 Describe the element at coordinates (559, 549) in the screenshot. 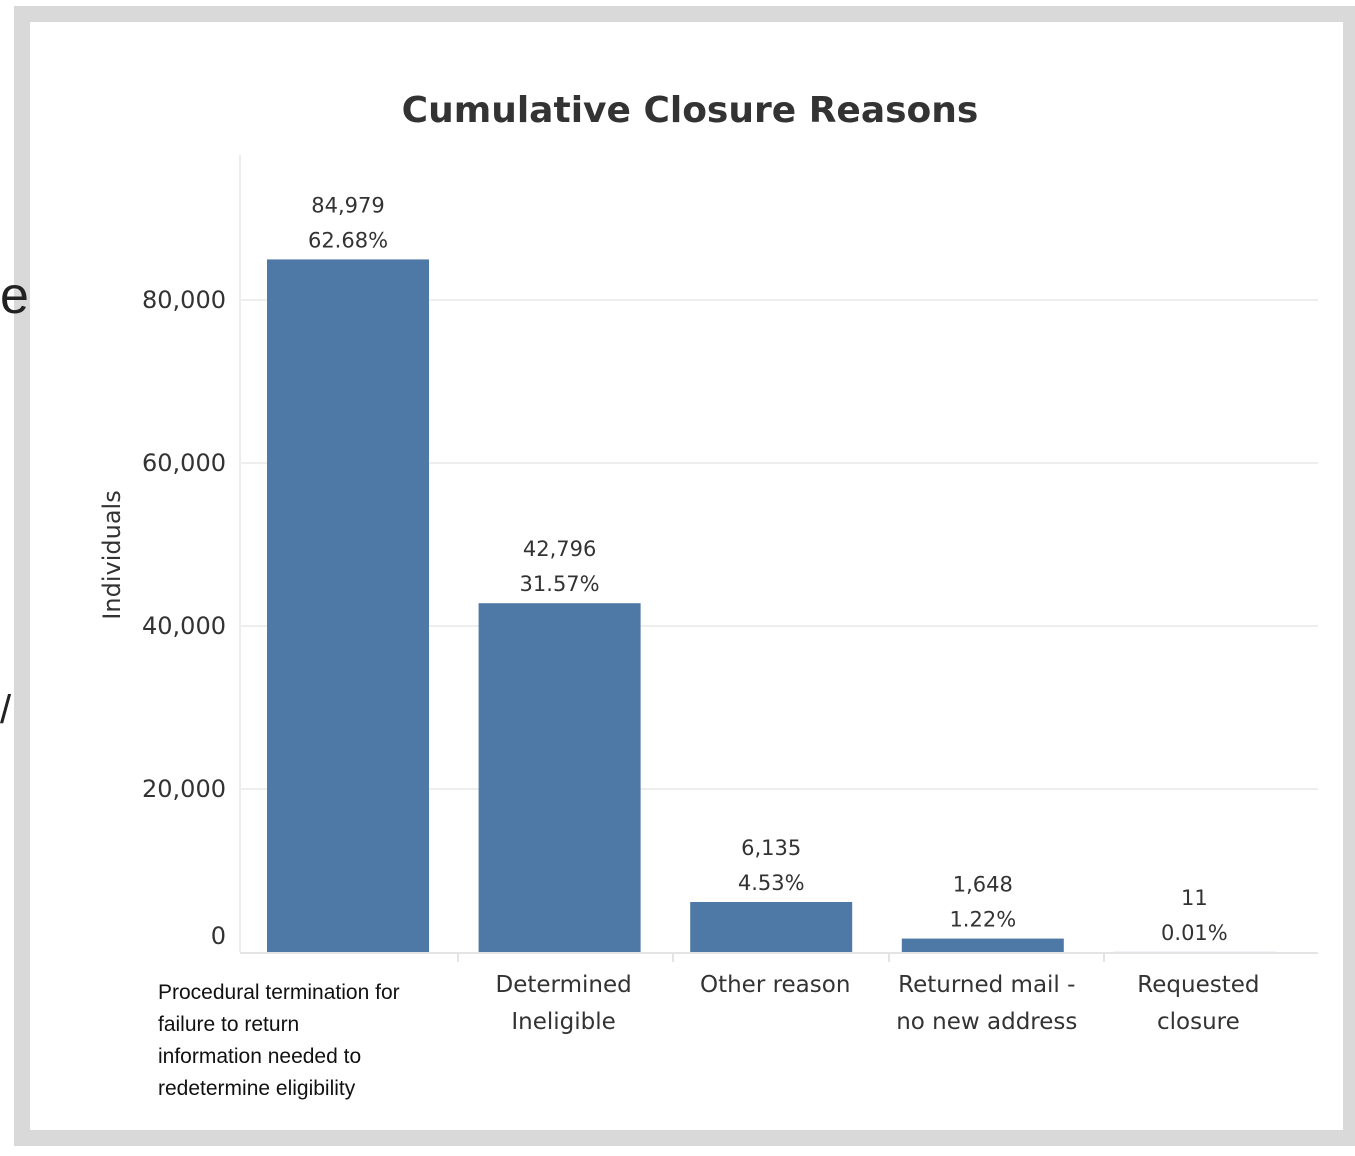

I see `value-label: 42,796` at that location.